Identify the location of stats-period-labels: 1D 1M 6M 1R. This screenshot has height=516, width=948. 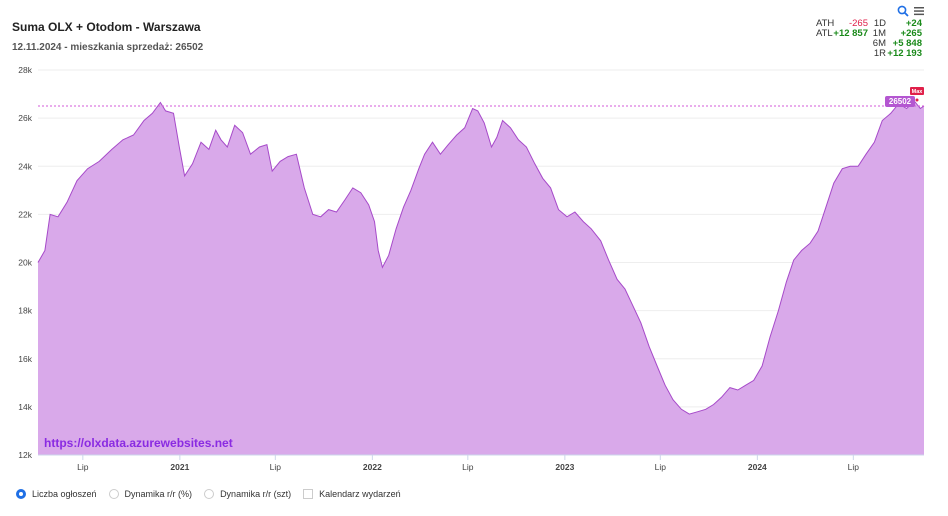
(876, 39).